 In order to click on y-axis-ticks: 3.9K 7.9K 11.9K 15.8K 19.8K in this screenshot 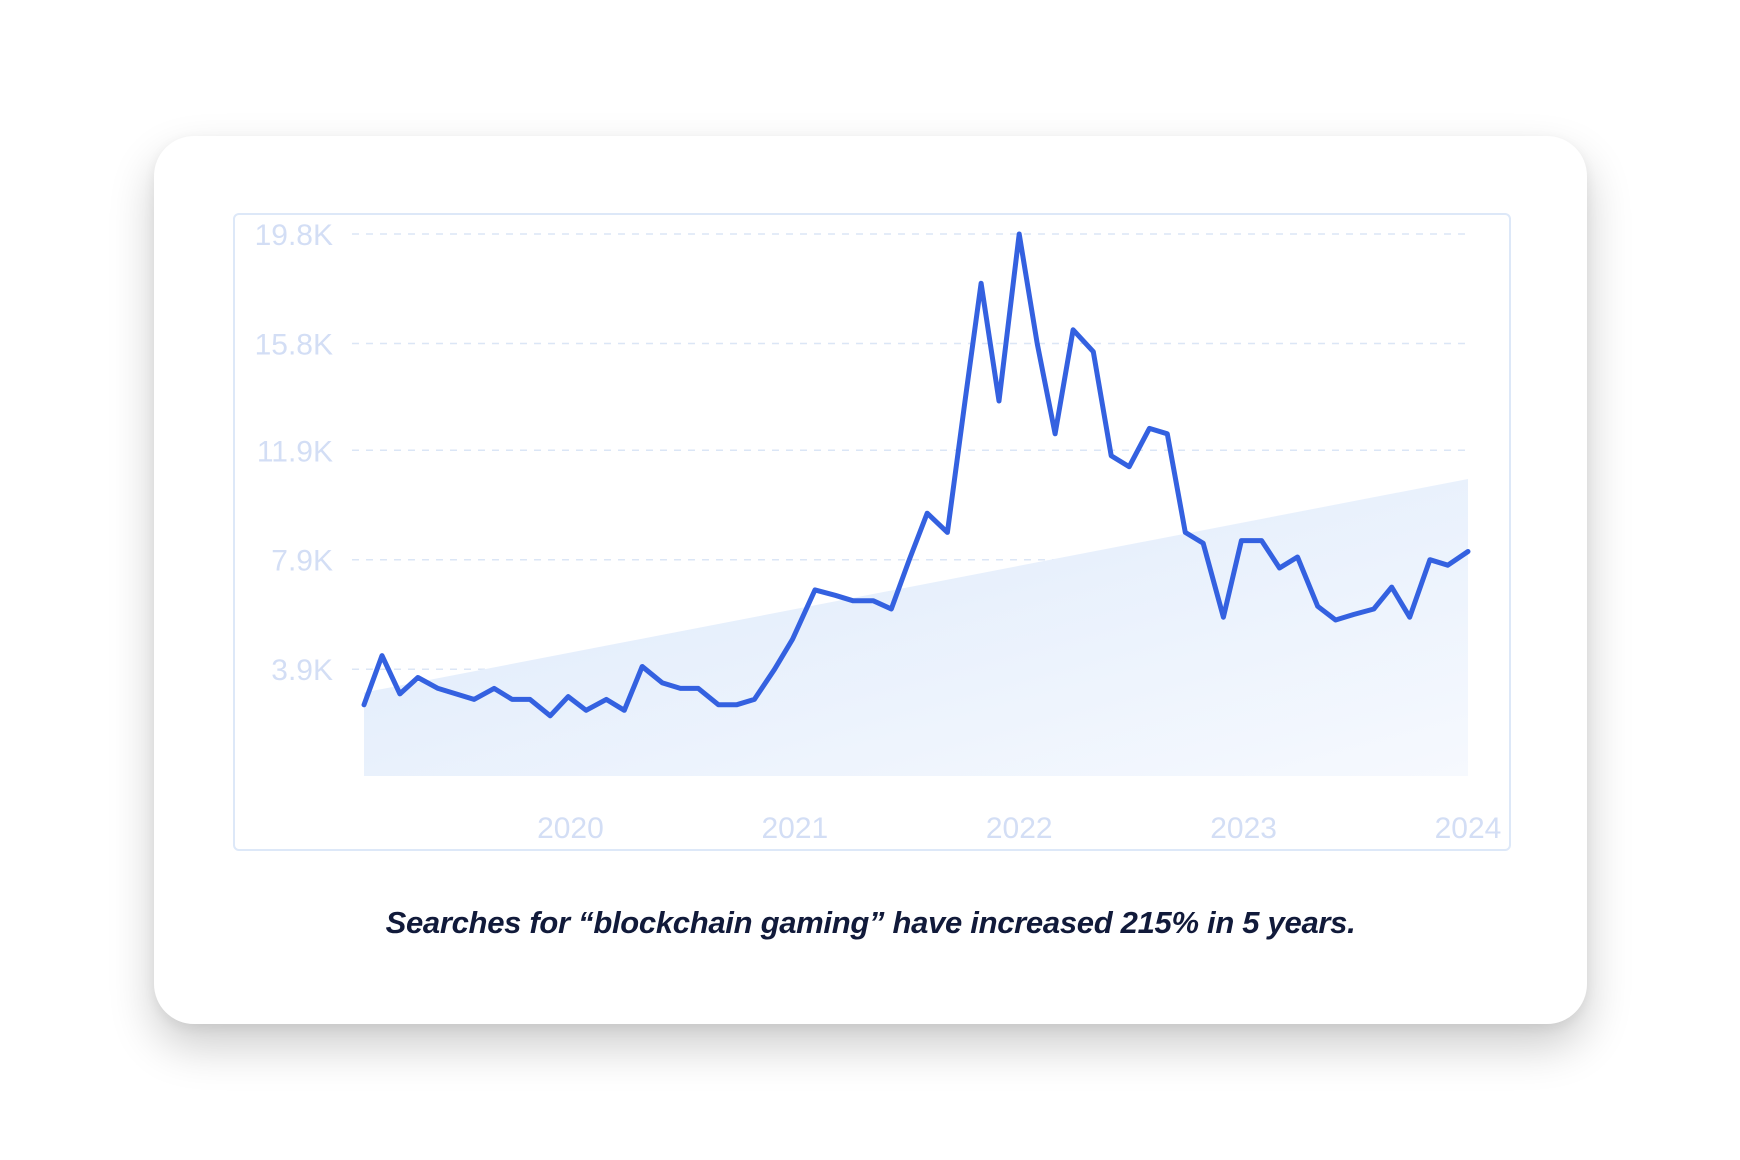, I will do `click(294, 453)`.